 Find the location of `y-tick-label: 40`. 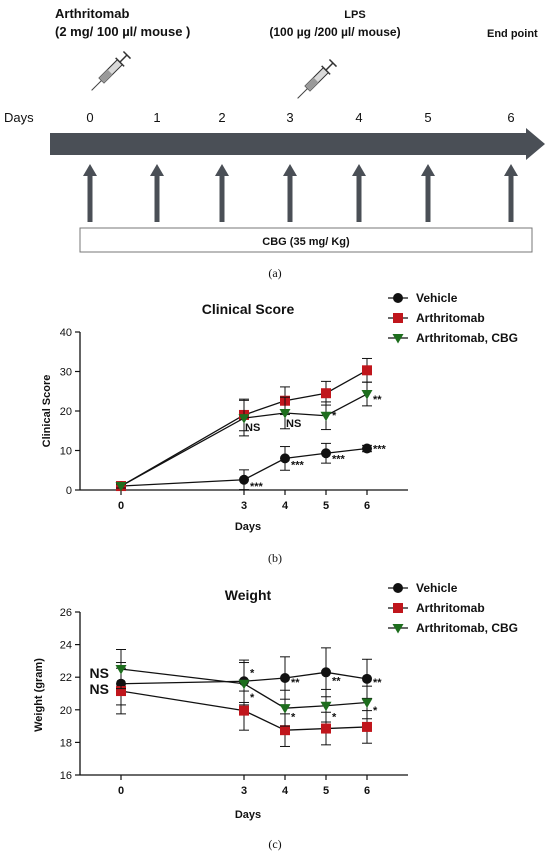

y-tick-label: 40 is located at coordinates (66, 333).